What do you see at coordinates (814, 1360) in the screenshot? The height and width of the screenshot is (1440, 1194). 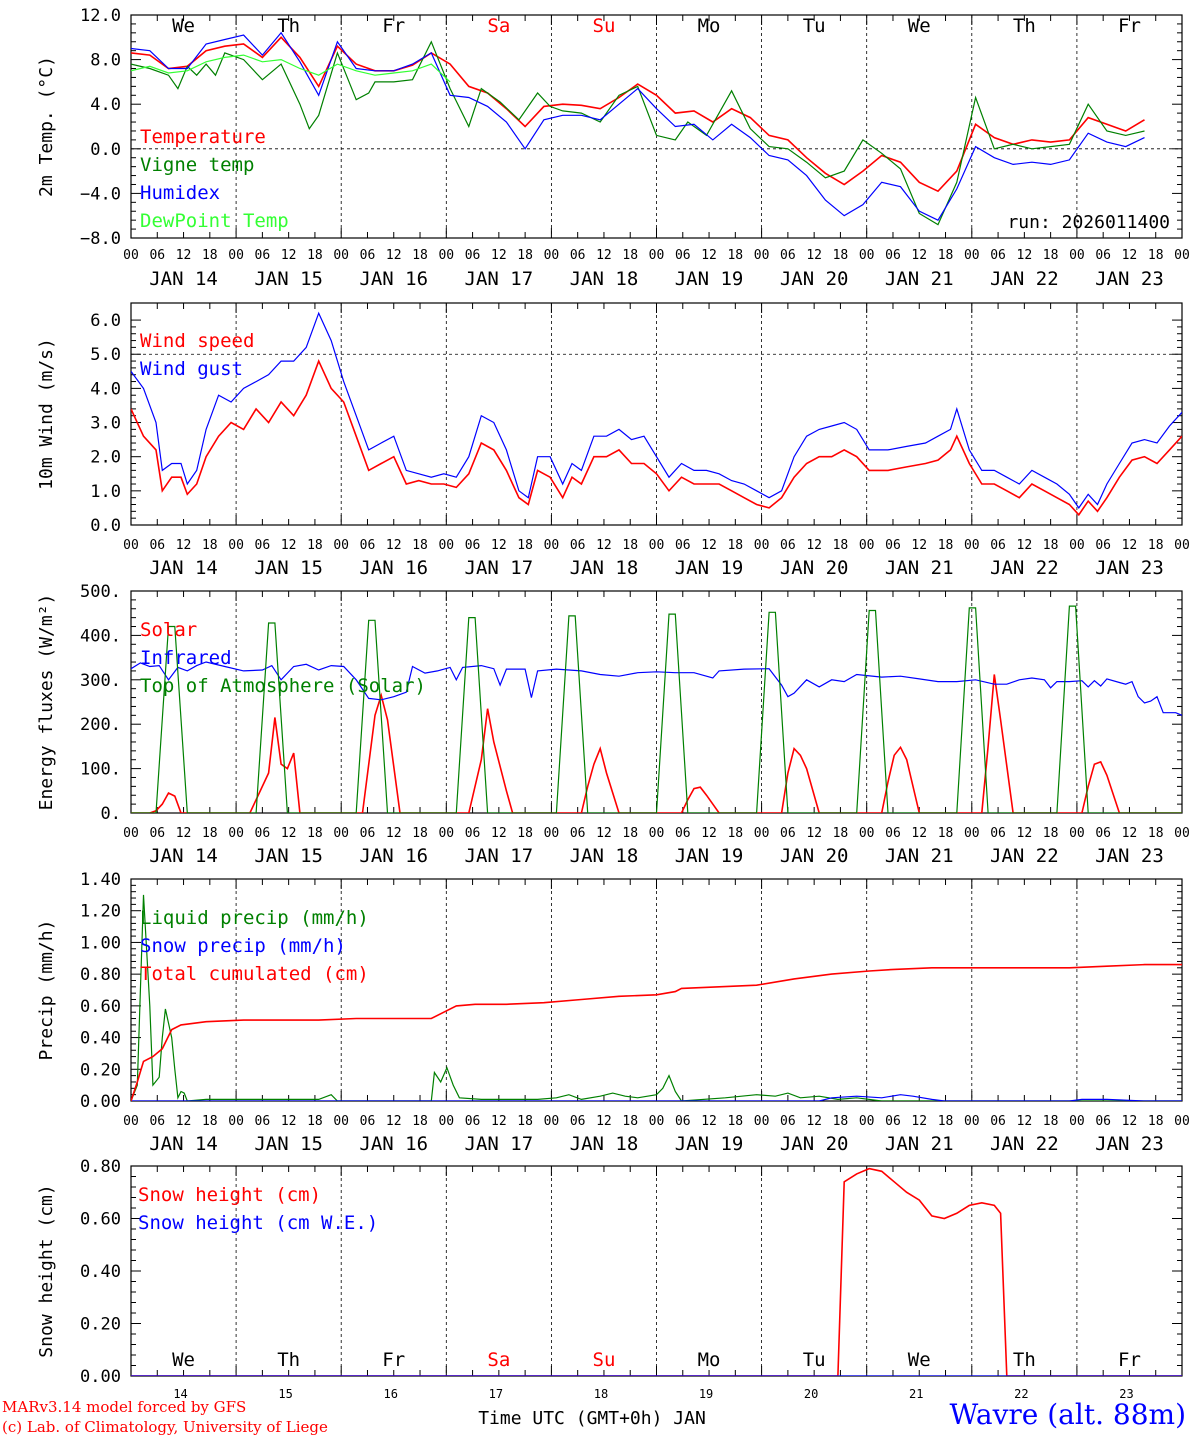 I see `weekday-label: Tu` at bounding box center [814, 1360].